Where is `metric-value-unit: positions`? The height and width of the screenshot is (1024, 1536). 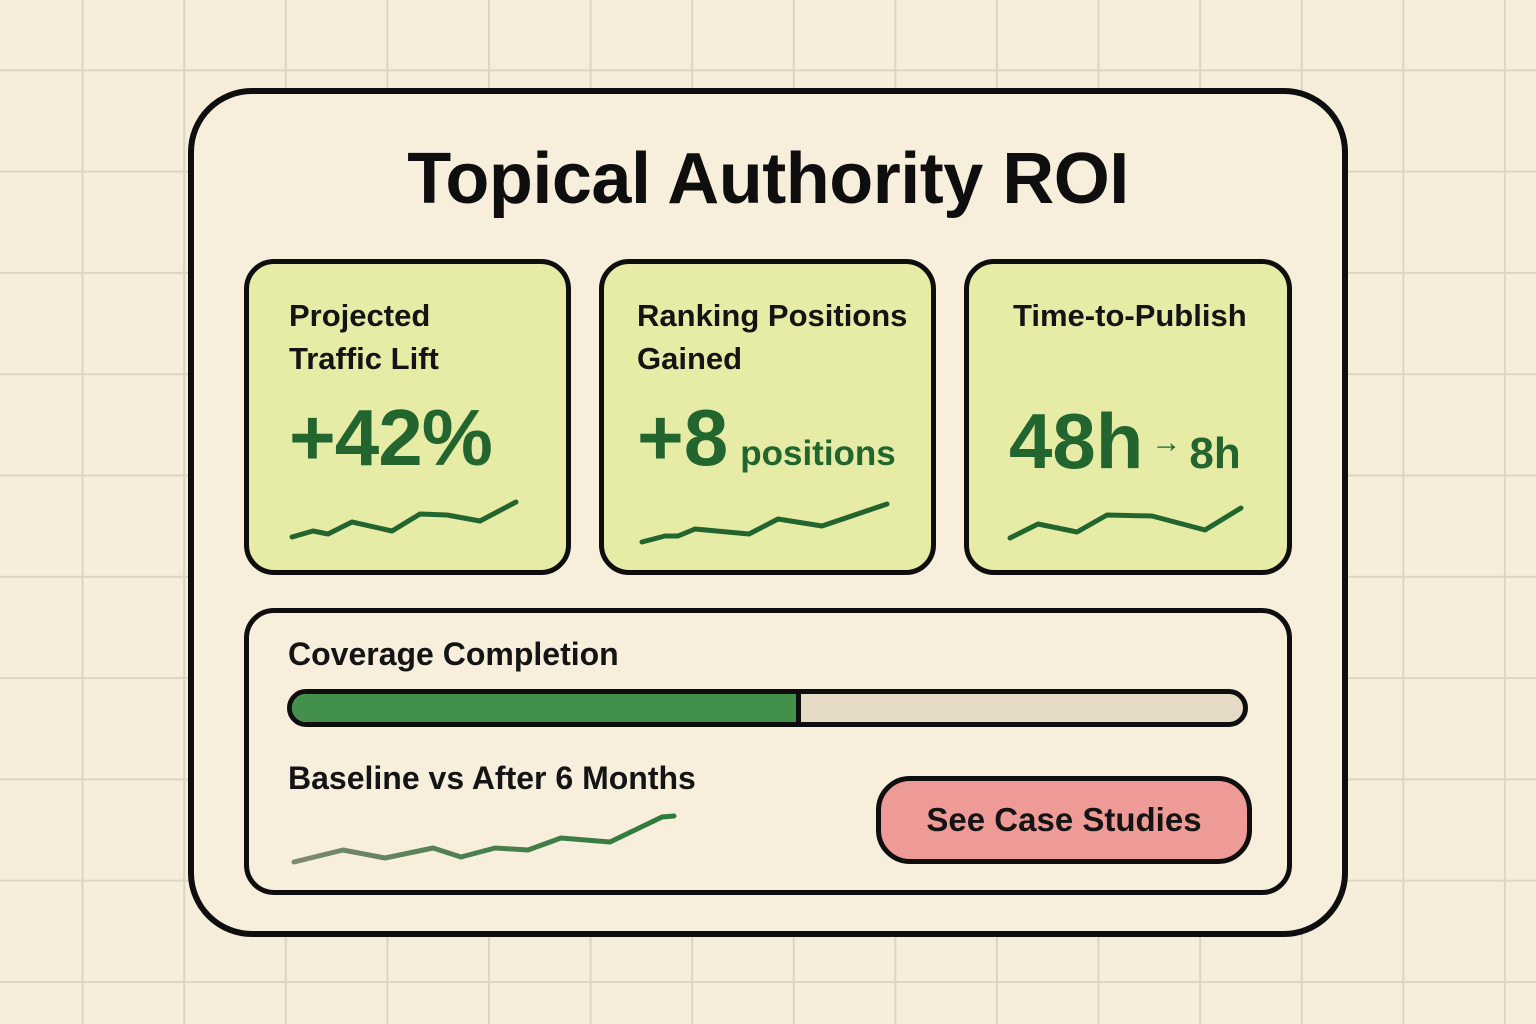
metric-value-unit: positions is located at coordinates (818, 453).